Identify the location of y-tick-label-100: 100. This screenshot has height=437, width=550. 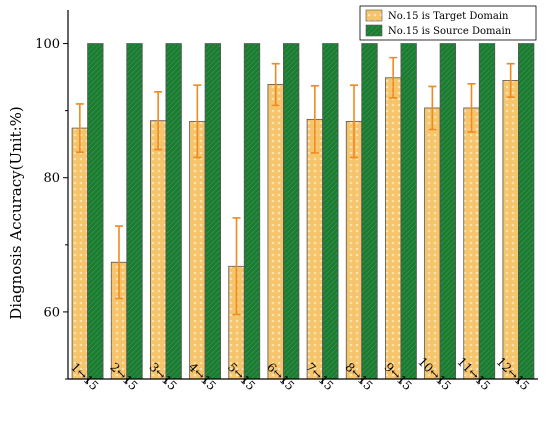
(47, 44).